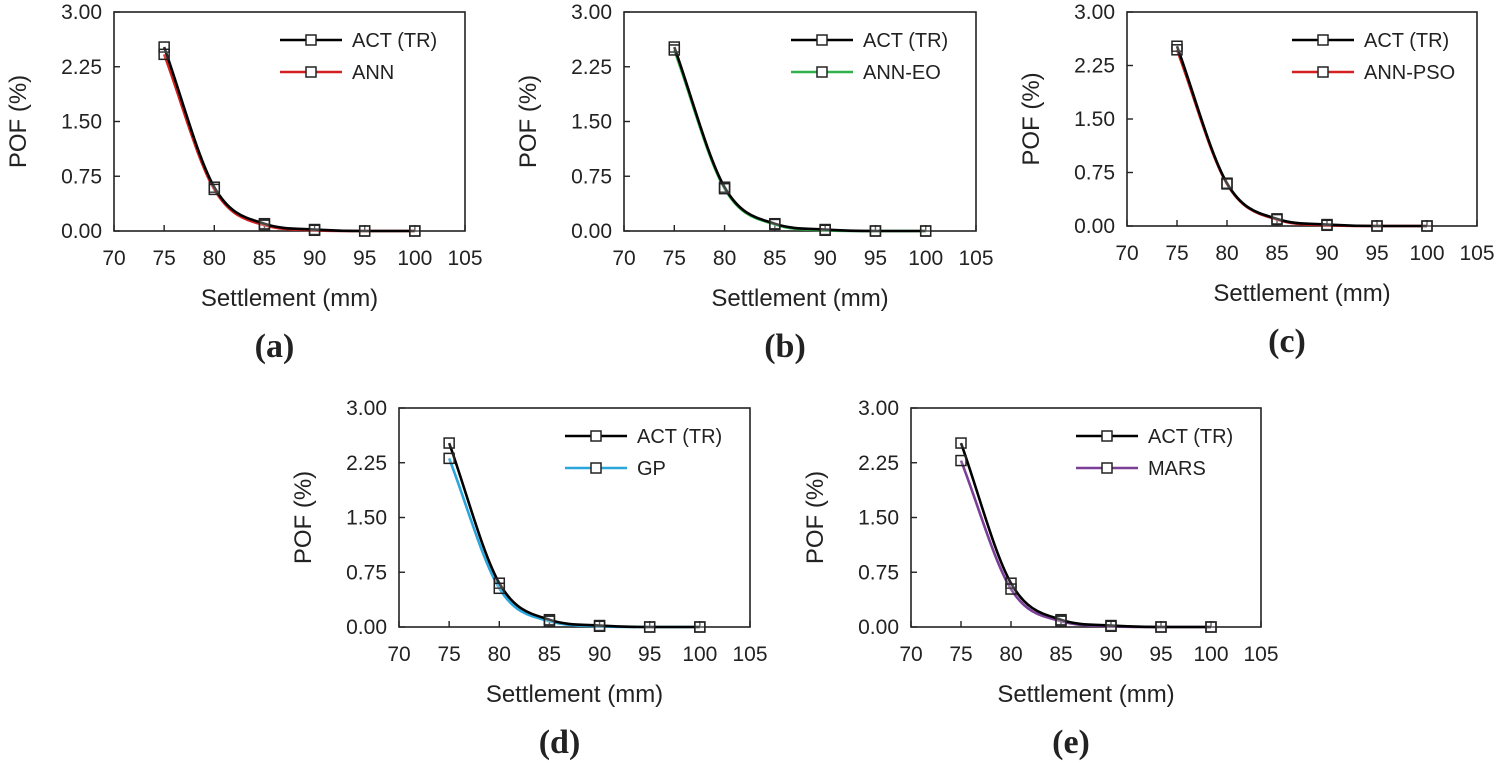  What do you see at coordinates (373, 73) in the screenshot?
I see `legend-label-1: ANN` at bounding box center [373, 73].